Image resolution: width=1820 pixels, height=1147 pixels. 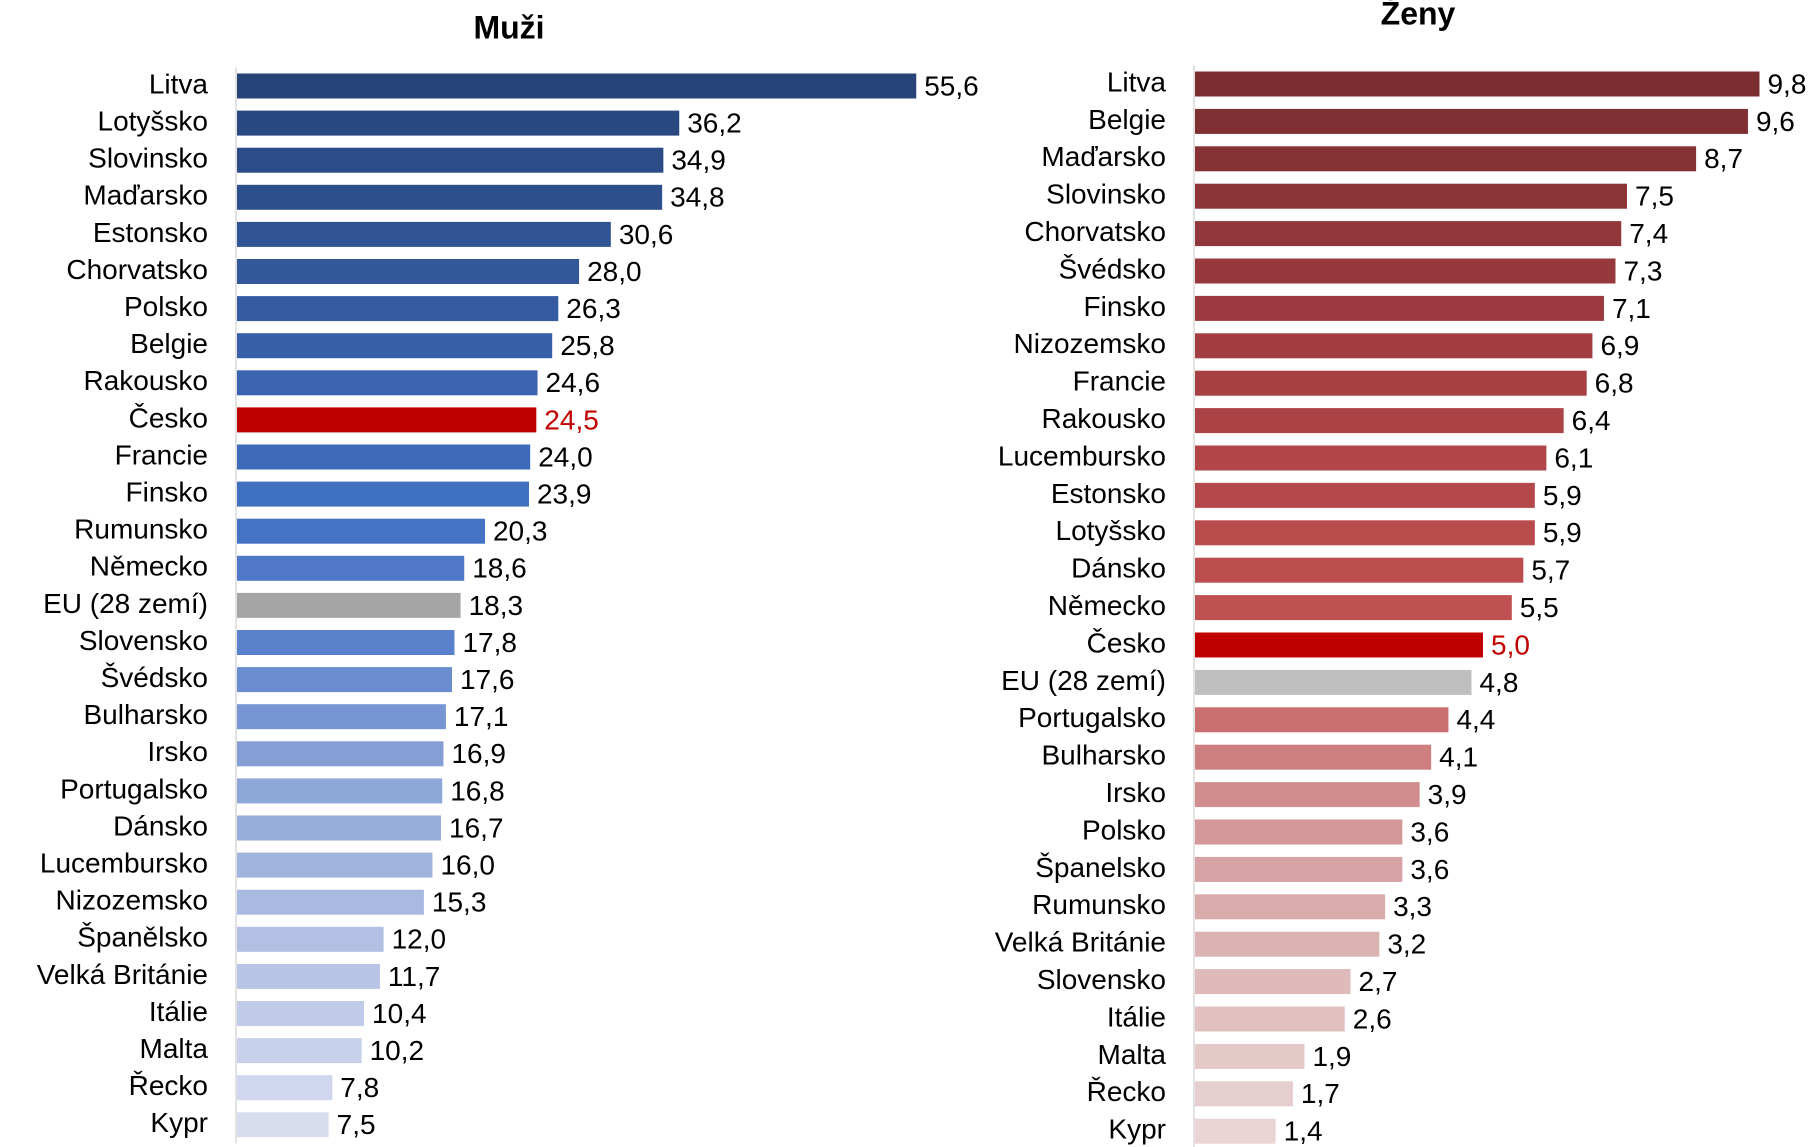 What do you see at coordinates (698, 160) in the screenshot?
I see `value-label: 34,9` at bounding box center [698, 160].